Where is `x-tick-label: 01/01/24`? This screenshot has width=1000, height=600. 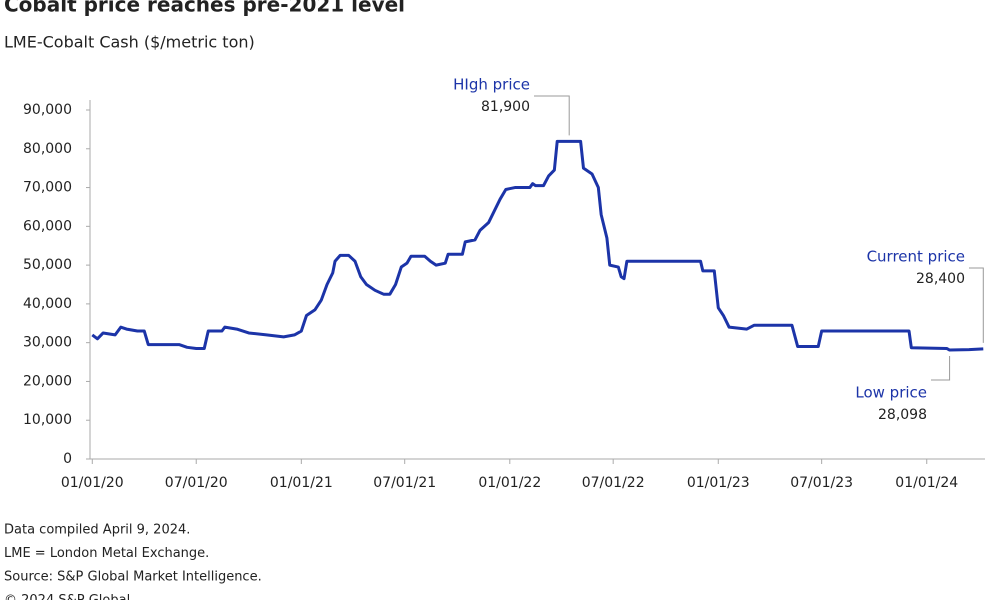 x-tick-label: 01/01/24 is located at coordinates (926, 483).